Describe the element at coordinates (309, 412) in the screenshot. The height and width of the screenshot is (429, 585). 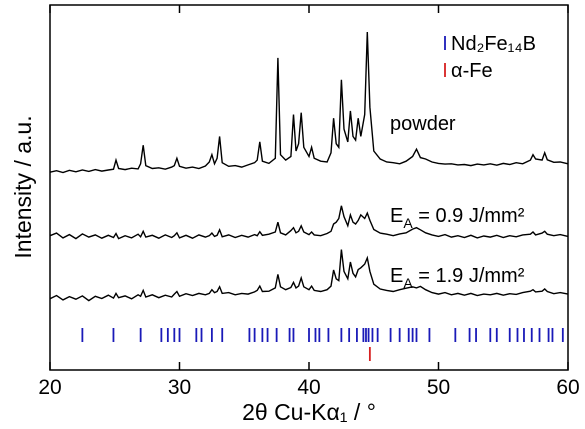
I see `x-axis-label: 2θ Cu-Kα₁ / °` at that location.